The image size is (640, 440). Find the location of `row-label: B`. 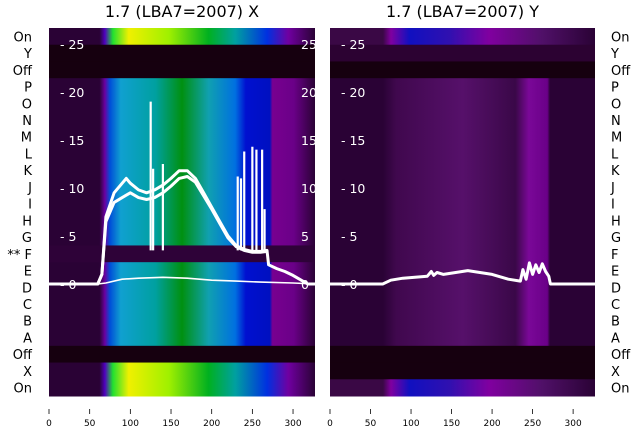

row-label: B is located at coordinates (615, 322).